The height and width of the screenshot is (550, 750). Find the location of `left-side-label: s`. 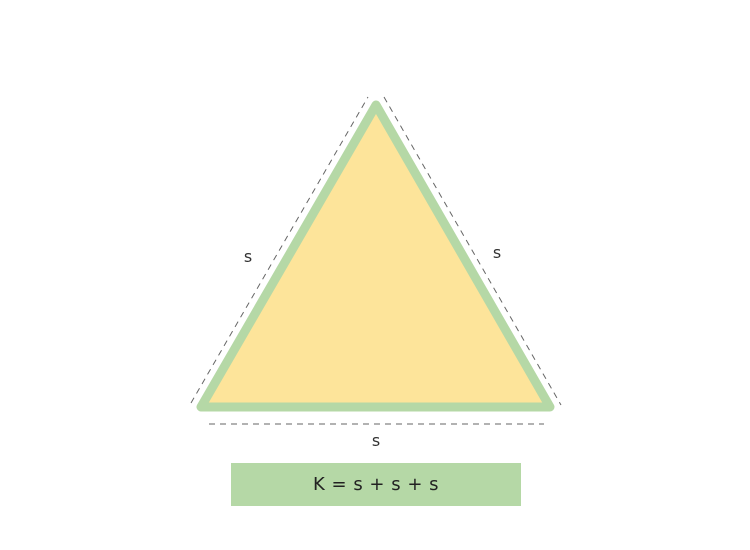

left-side-label: s is located at coordinates (248, 256).